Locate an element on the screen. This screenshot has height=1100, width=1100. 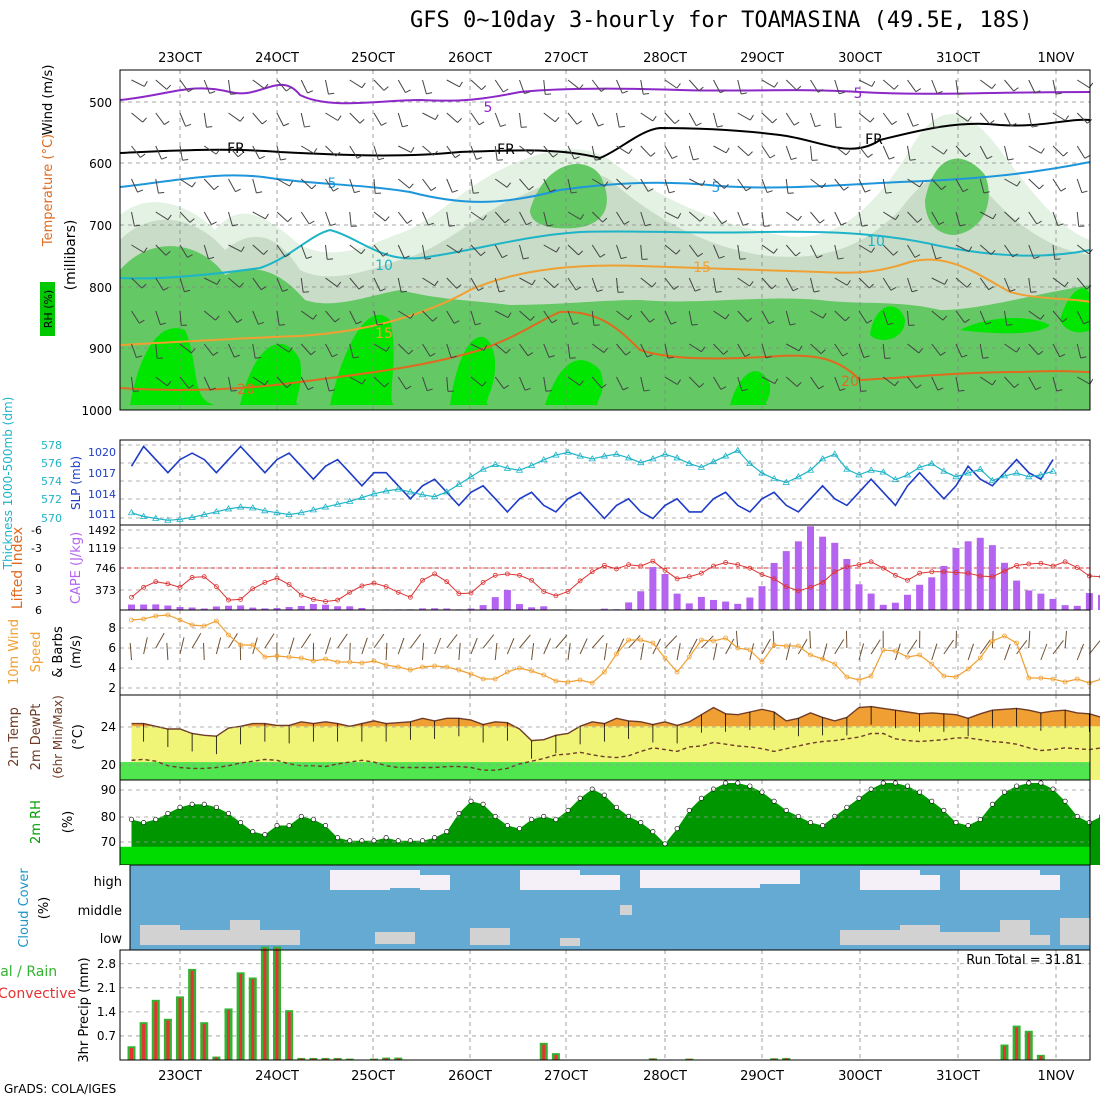
cape-ytick: 1119 is located at coordinates (102, 548).